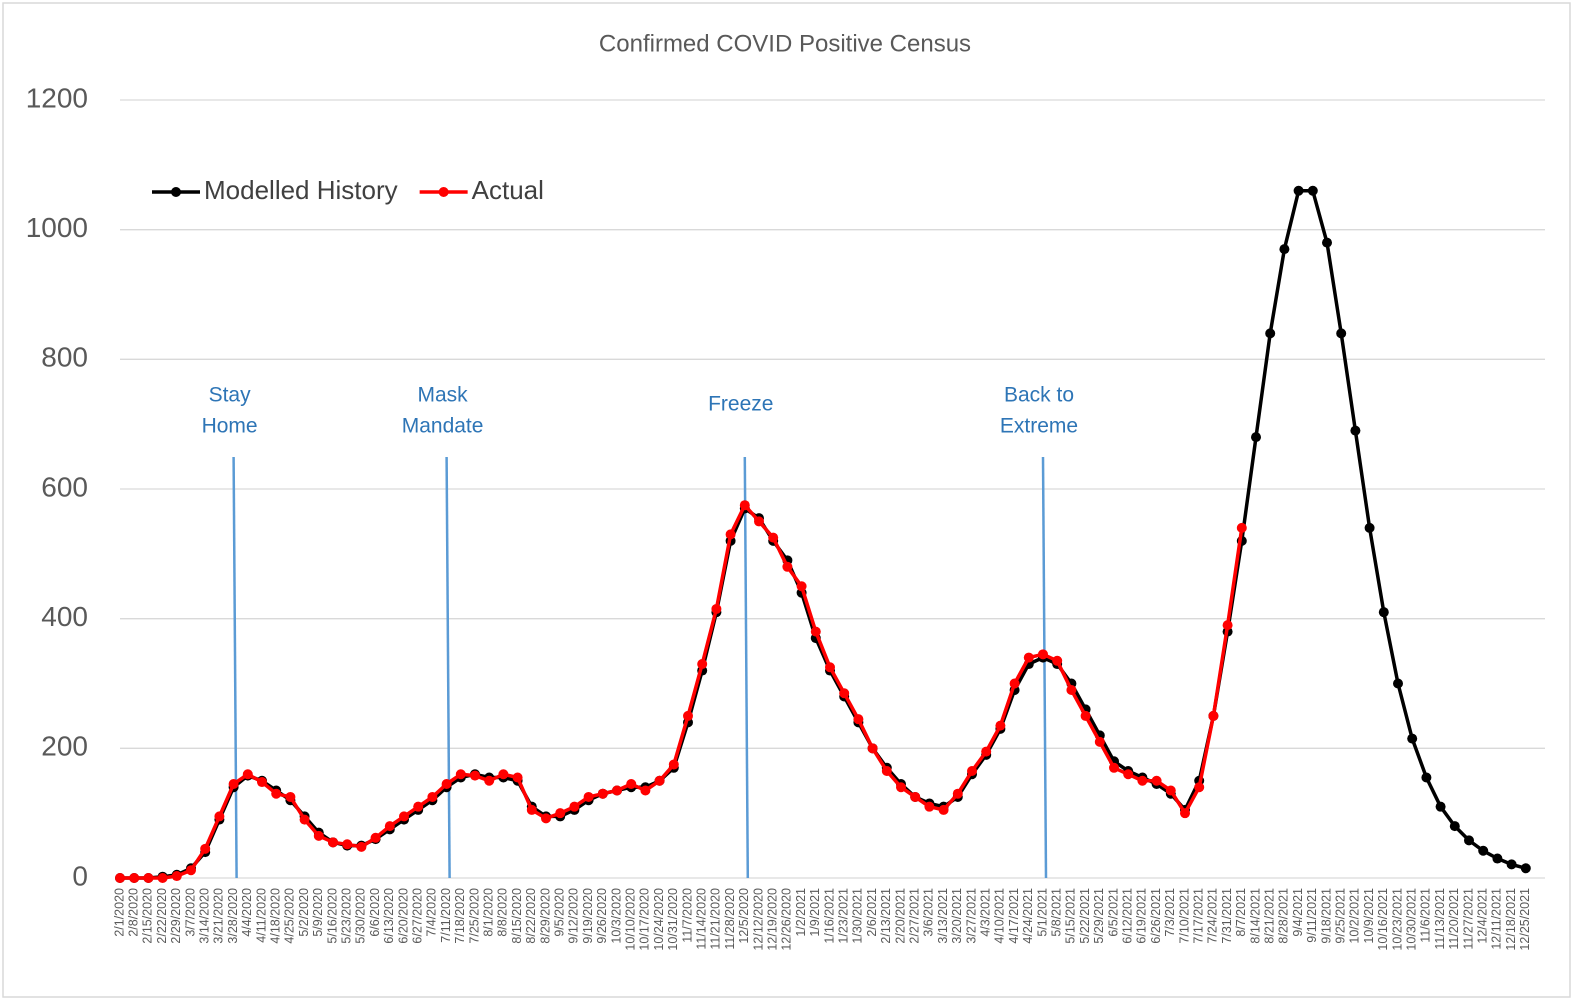 The width and height of the screenshot is (1575, 1002). I want to click on x-tick-label: 3/21/2020, so click(219, 916).